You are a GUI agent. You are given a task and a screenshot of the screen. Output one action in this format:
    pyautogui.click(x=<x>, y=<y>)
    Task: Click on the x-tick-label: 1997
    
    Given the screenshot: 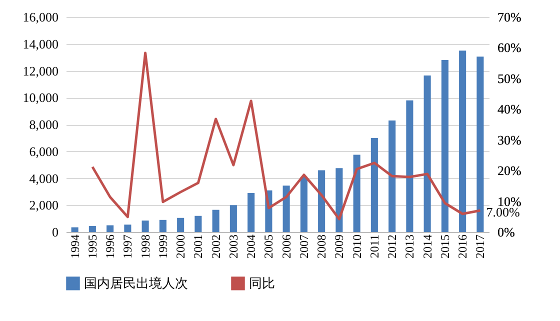 What is the action you would take?
    pyautogui.click(x=127, y=246)
    